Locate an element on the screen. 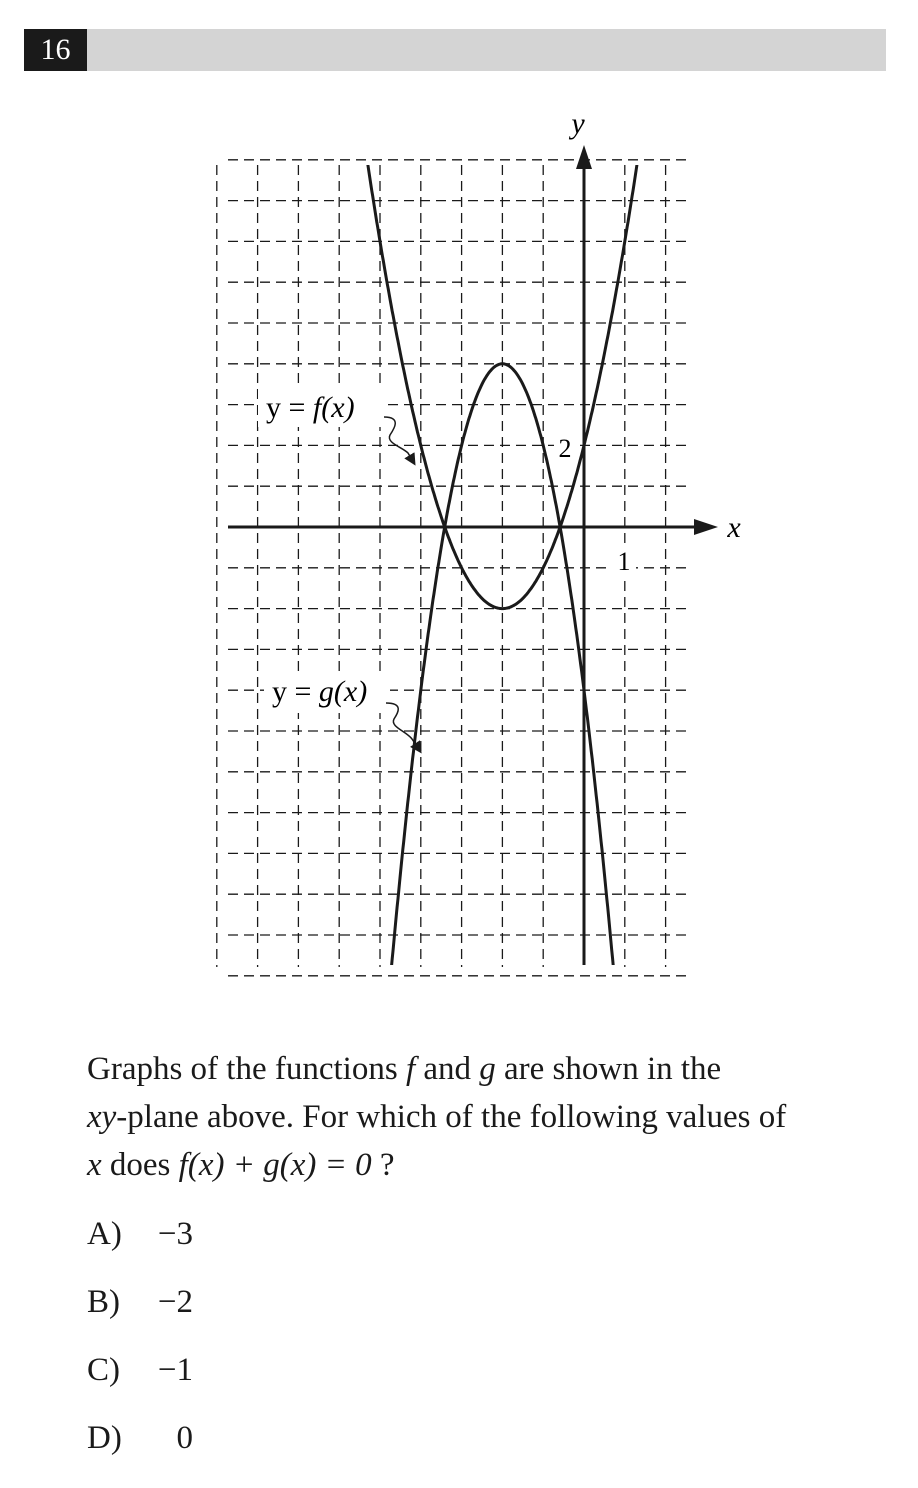 The image size is (918, 1488). choice-c: C) −1 is located at coordinates (140, 1370).